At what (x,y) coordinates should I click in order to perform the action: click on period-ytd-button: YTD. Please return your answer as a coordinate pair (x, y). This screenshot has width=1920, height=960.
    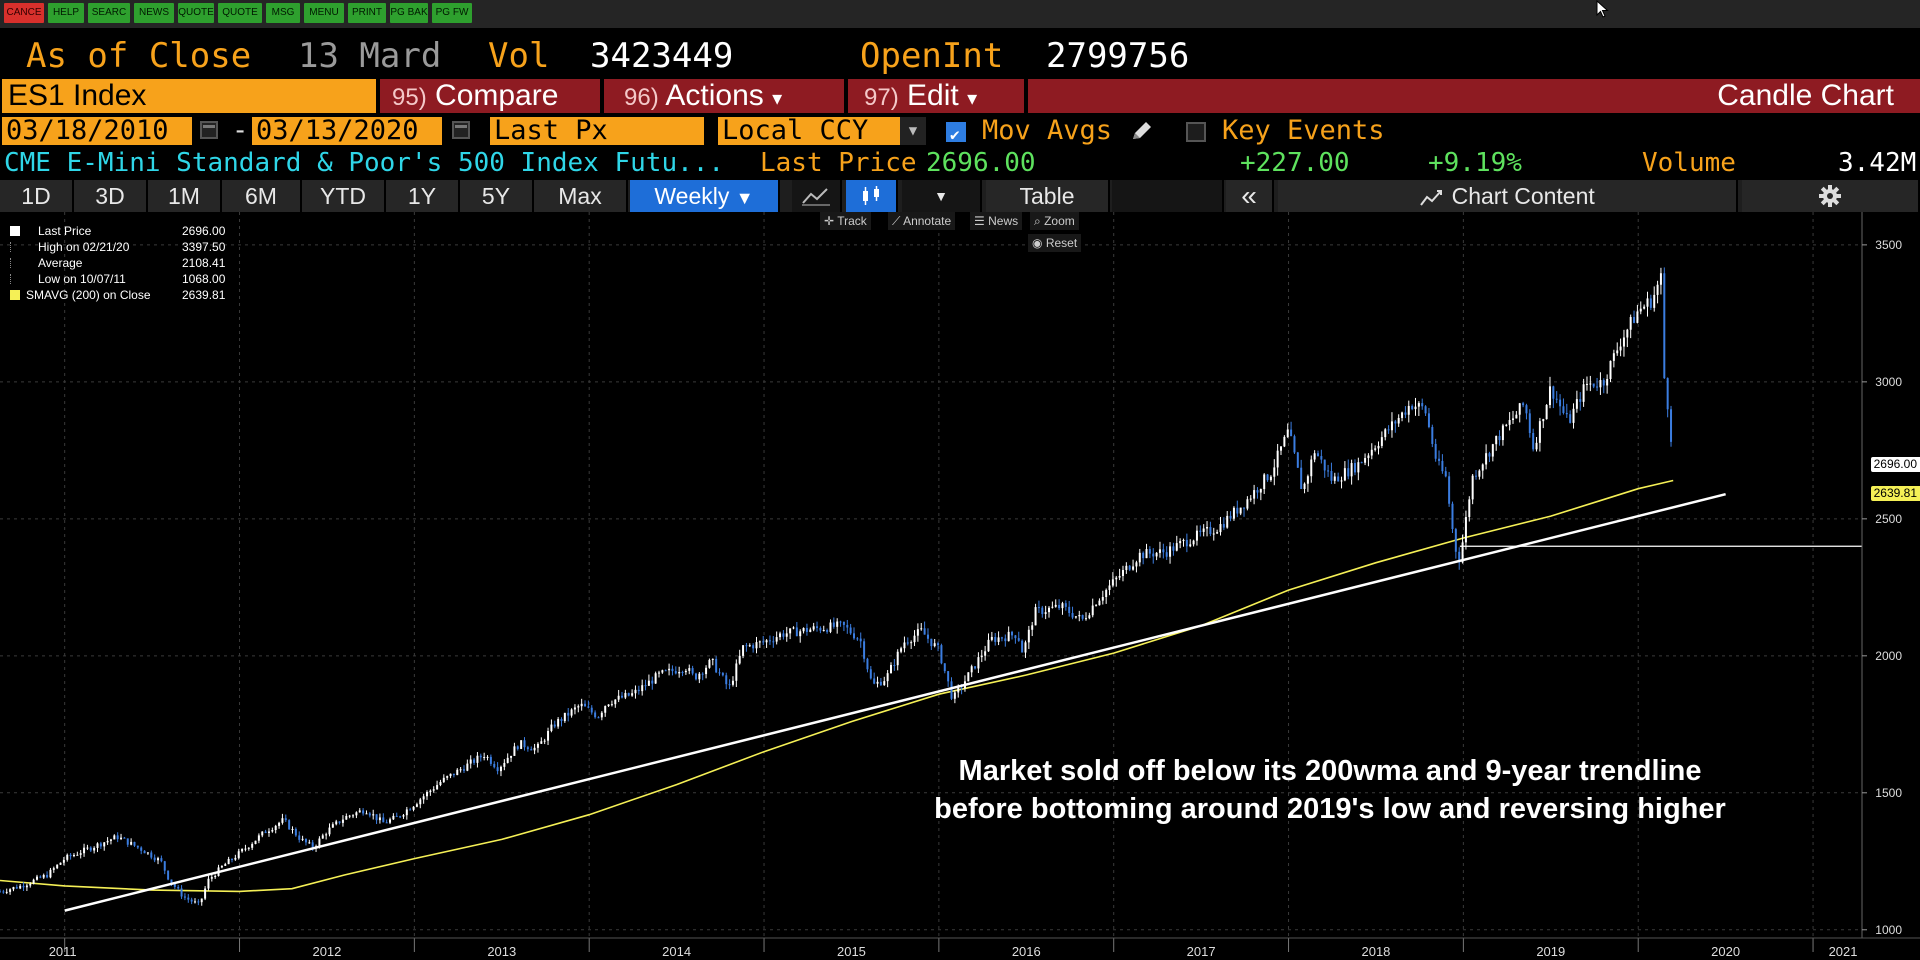
    Looking at the image, I should click on (344, 196).